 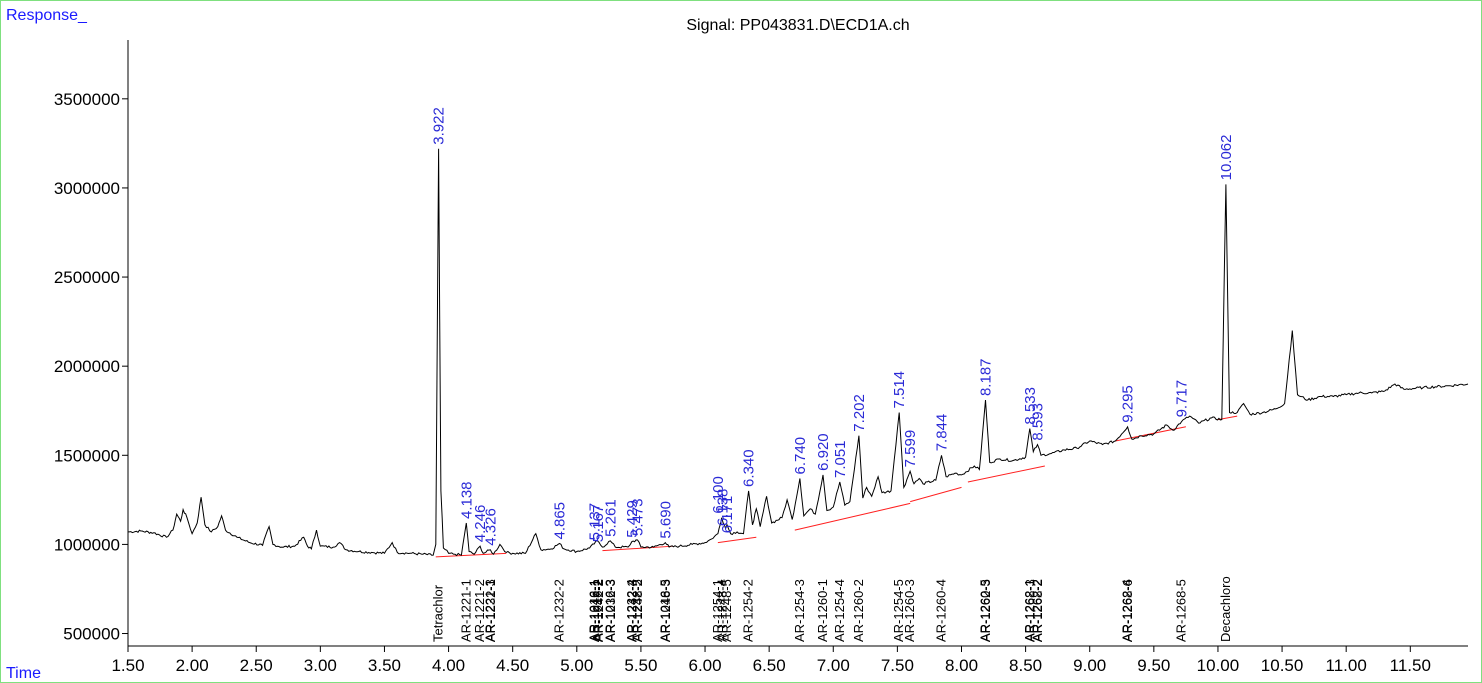 What do you see at coordinates (87, 455) in the screenshot?
I see `y-tick-label: 1500000` at bounding box center [87, 455].